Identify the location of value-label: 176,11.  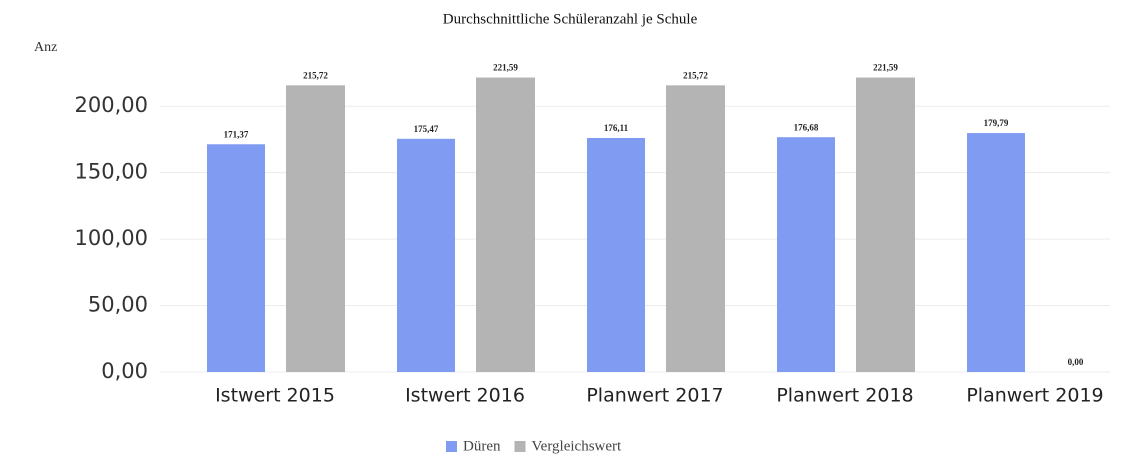
(616, 128).